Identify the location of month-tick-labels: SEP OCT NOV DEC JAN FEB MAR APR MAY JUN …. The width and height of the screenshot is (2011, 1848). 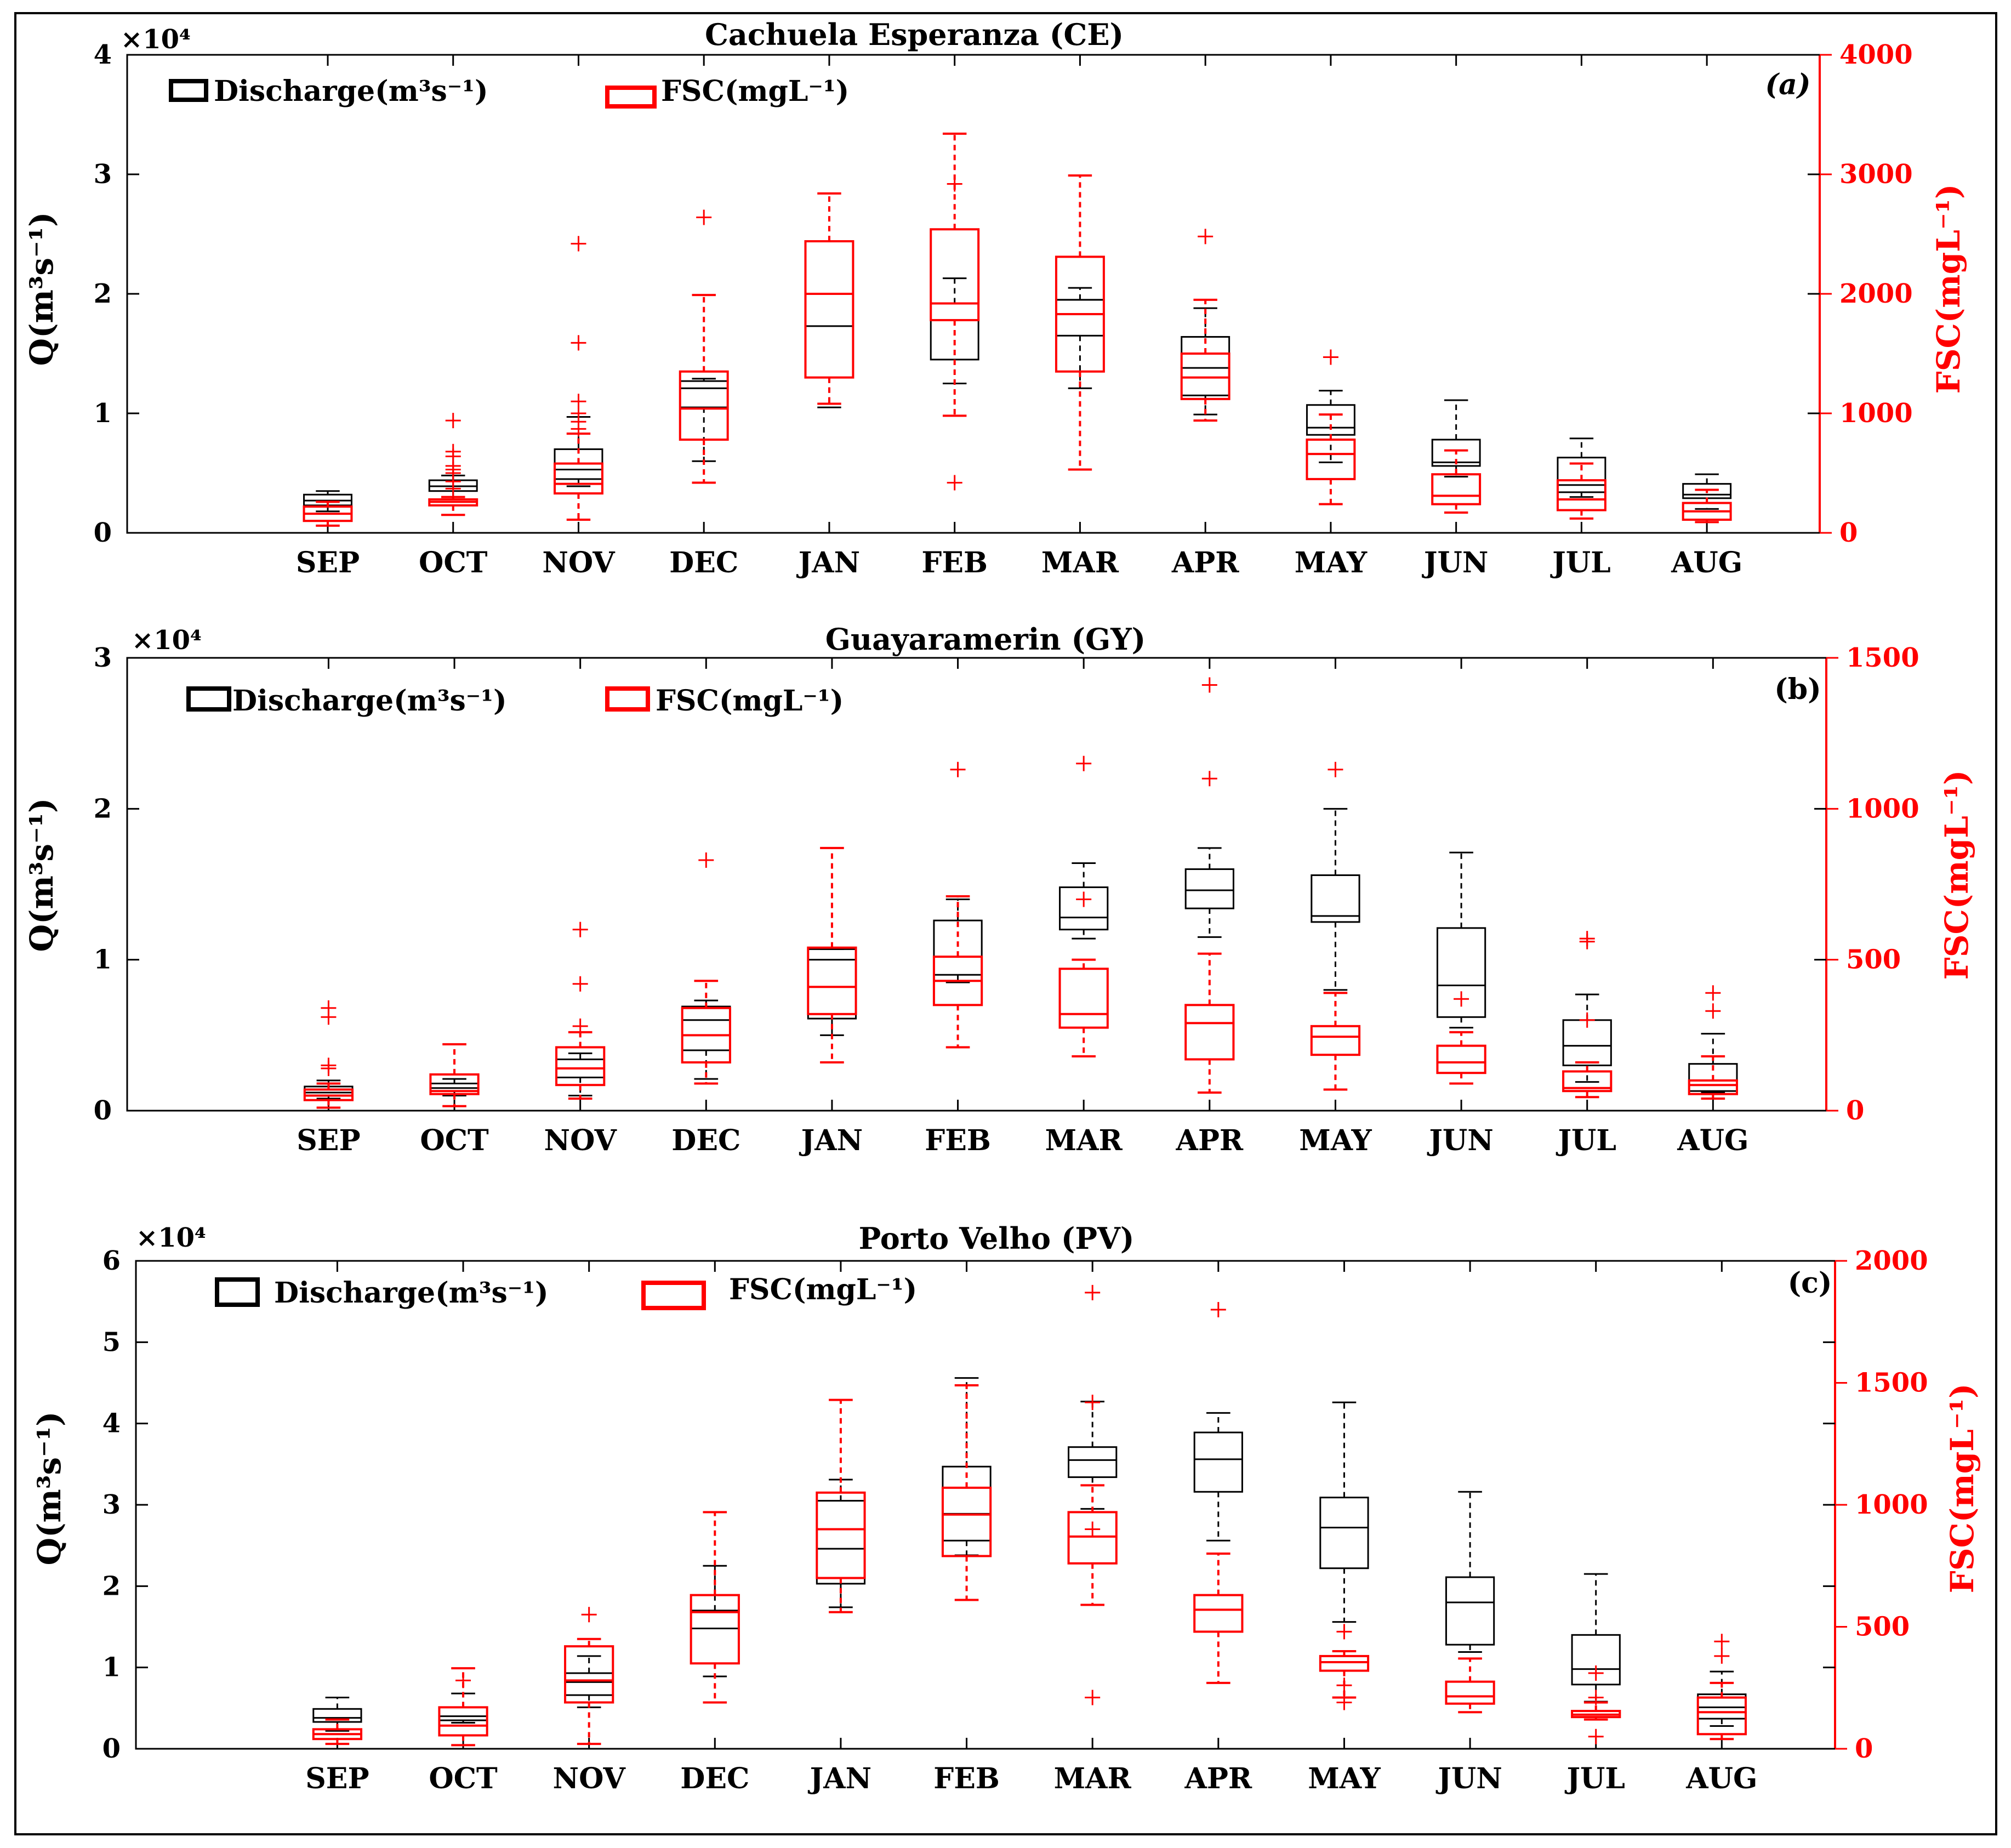
(1019, 562).